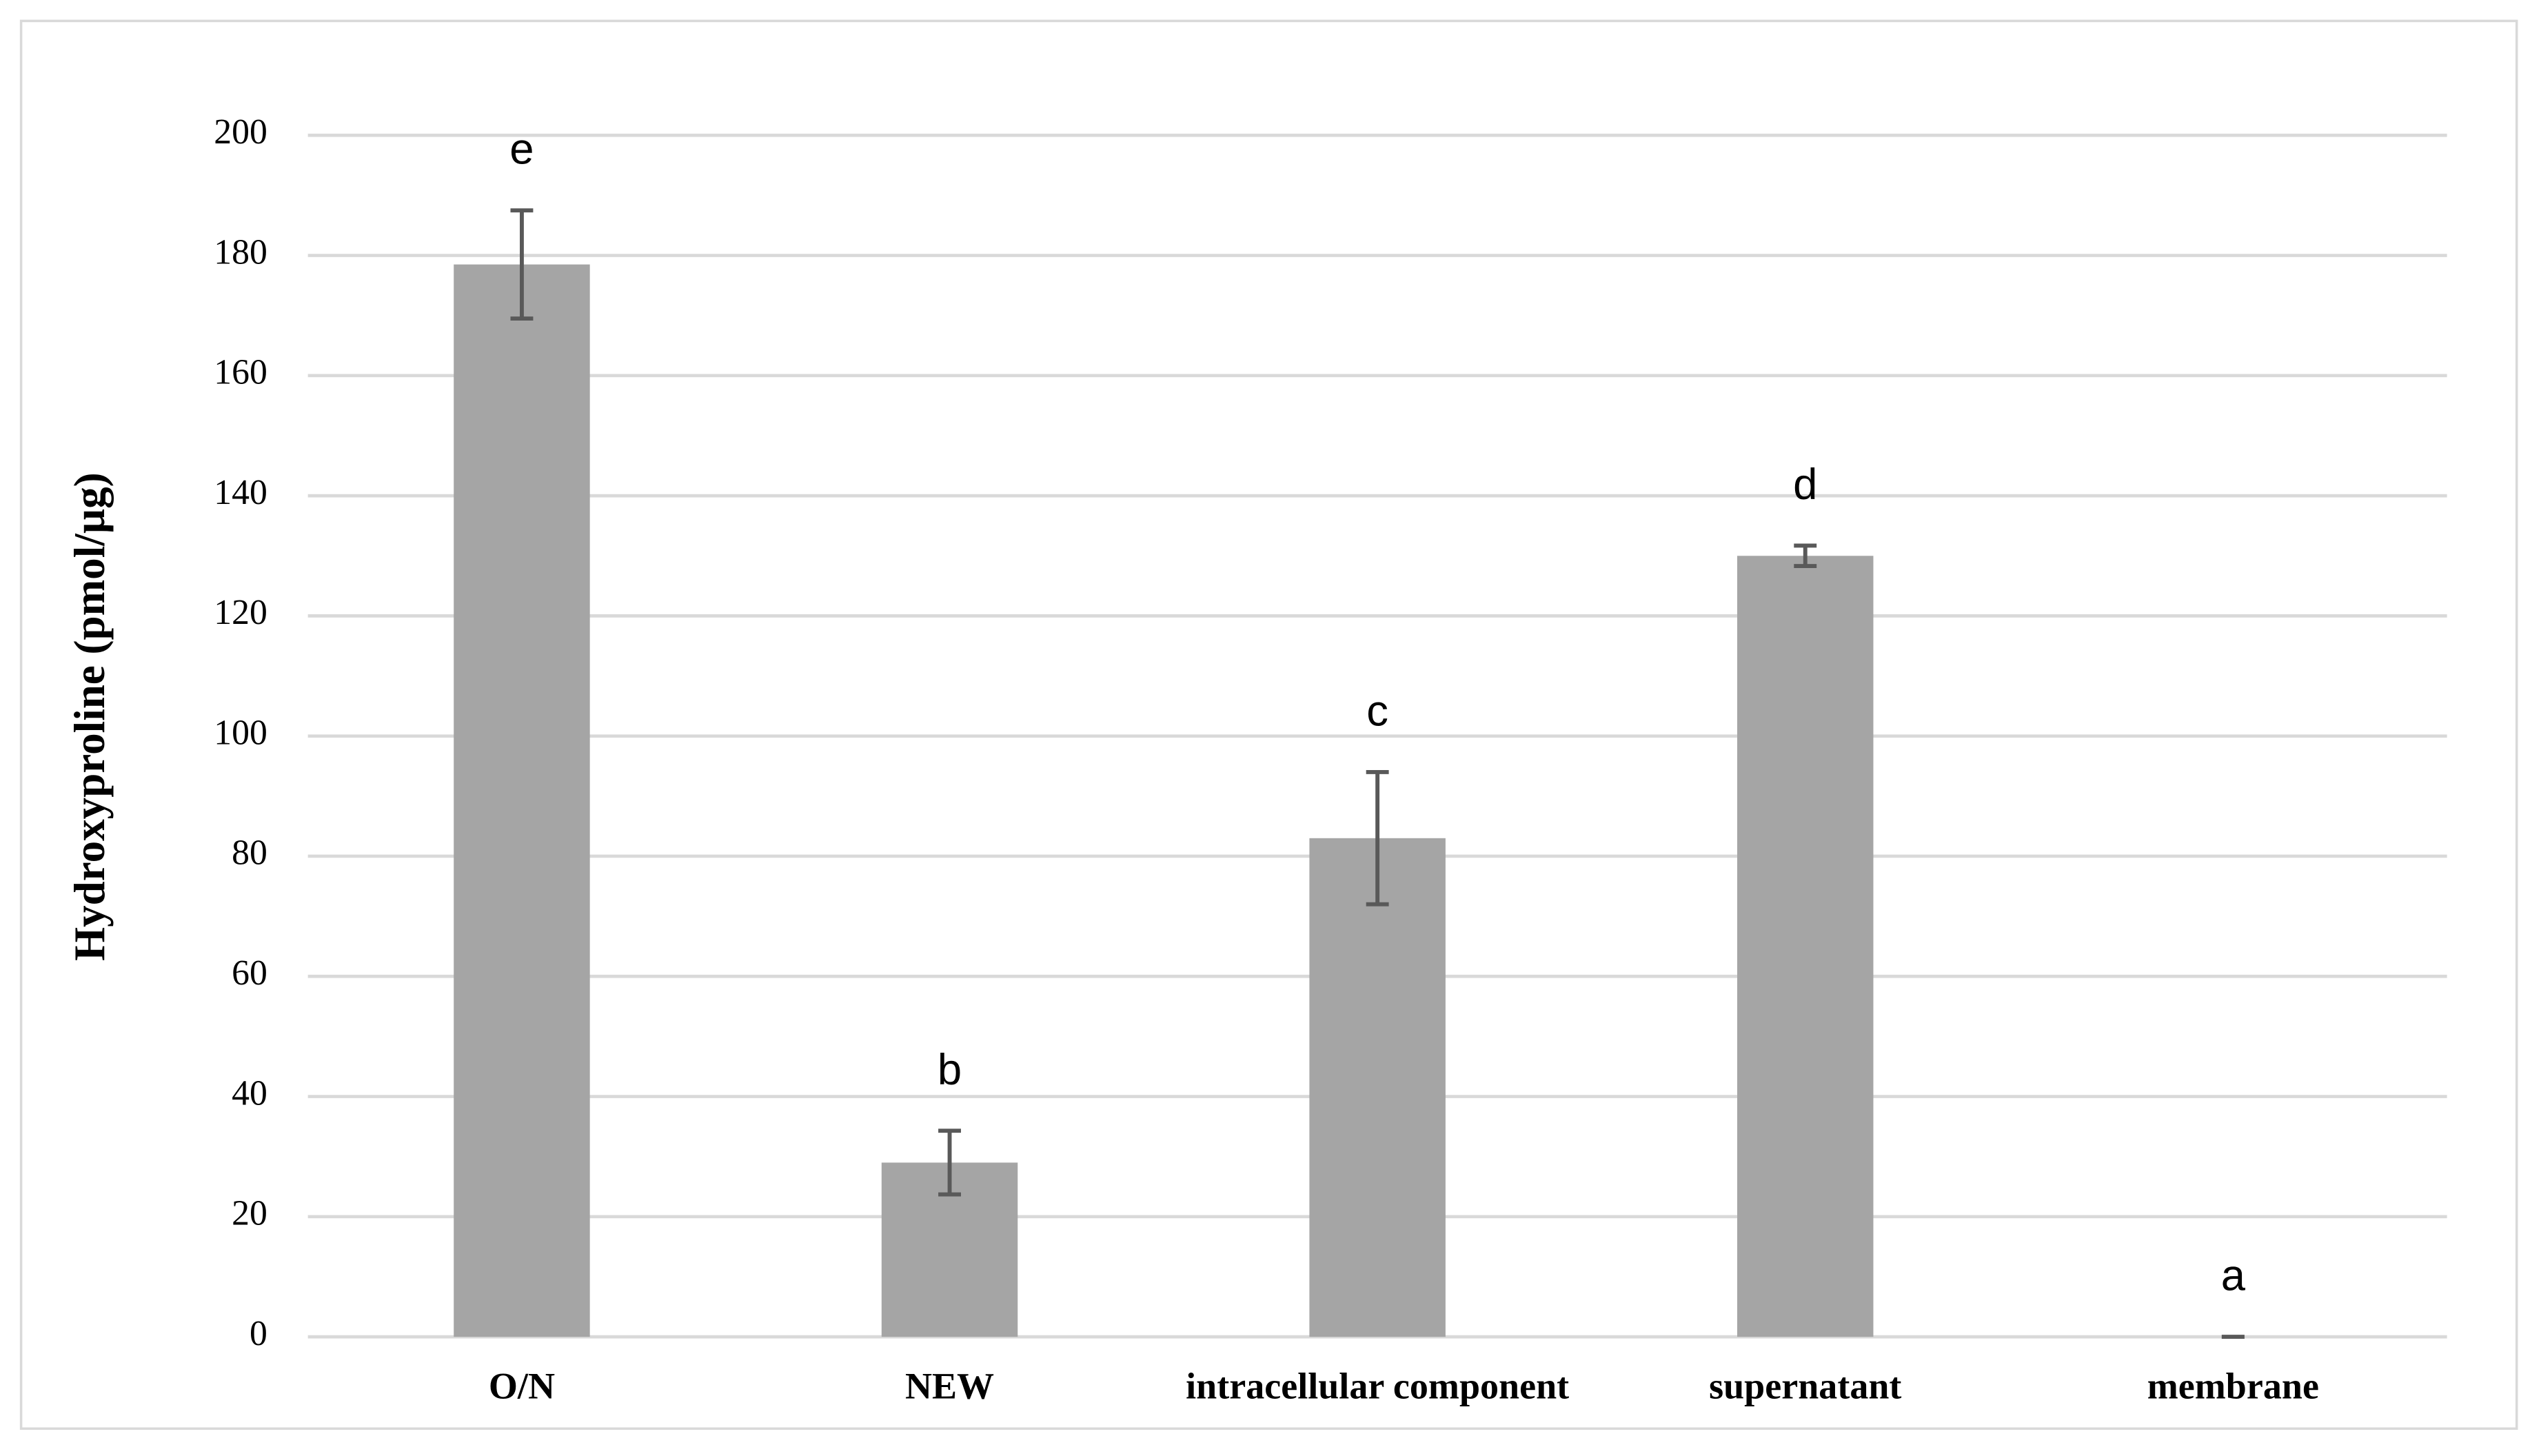 Image resolution: width=2541 pixels, height=1456 pixels. I want to click on y-tick-label: 80, so click(250, 853).